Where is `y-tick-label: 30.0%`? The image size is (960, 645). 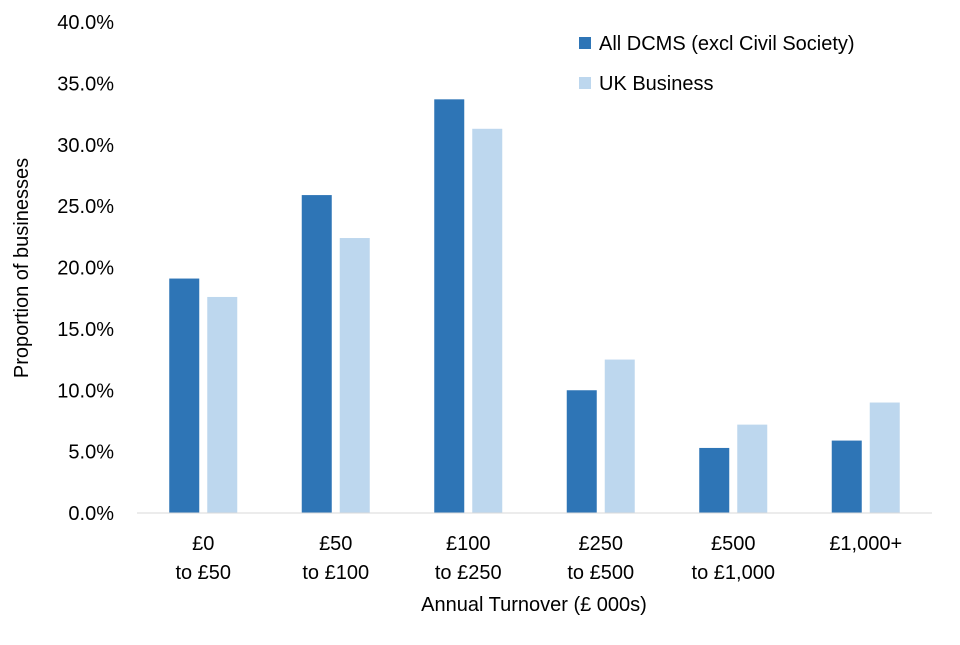
y-tick-label: 30.0% is located at coordinates (85, 146).